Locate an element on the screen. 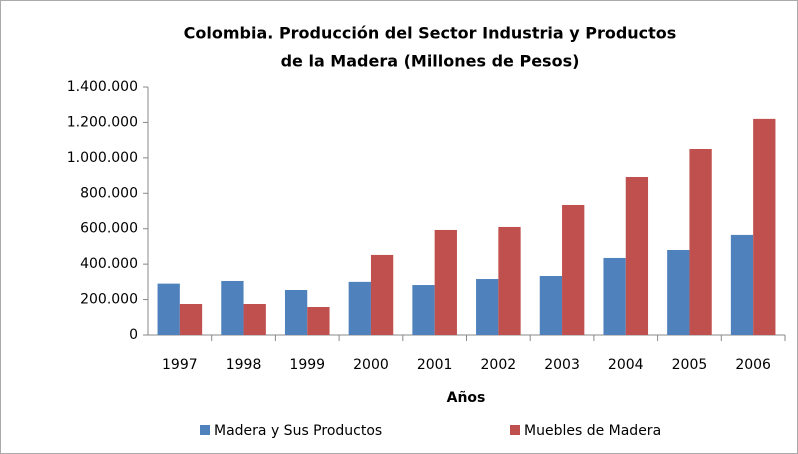  x-tick-label: 1997 is located at coordinates (180, 365).